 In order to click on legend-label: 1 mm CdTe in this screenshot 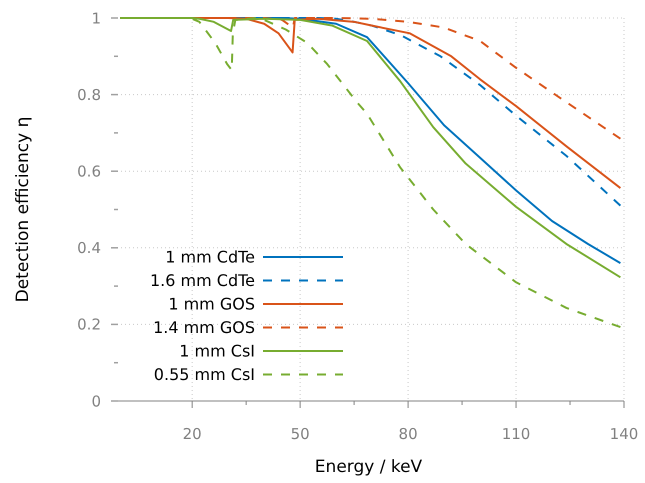, I will do `click(210, 257)`.